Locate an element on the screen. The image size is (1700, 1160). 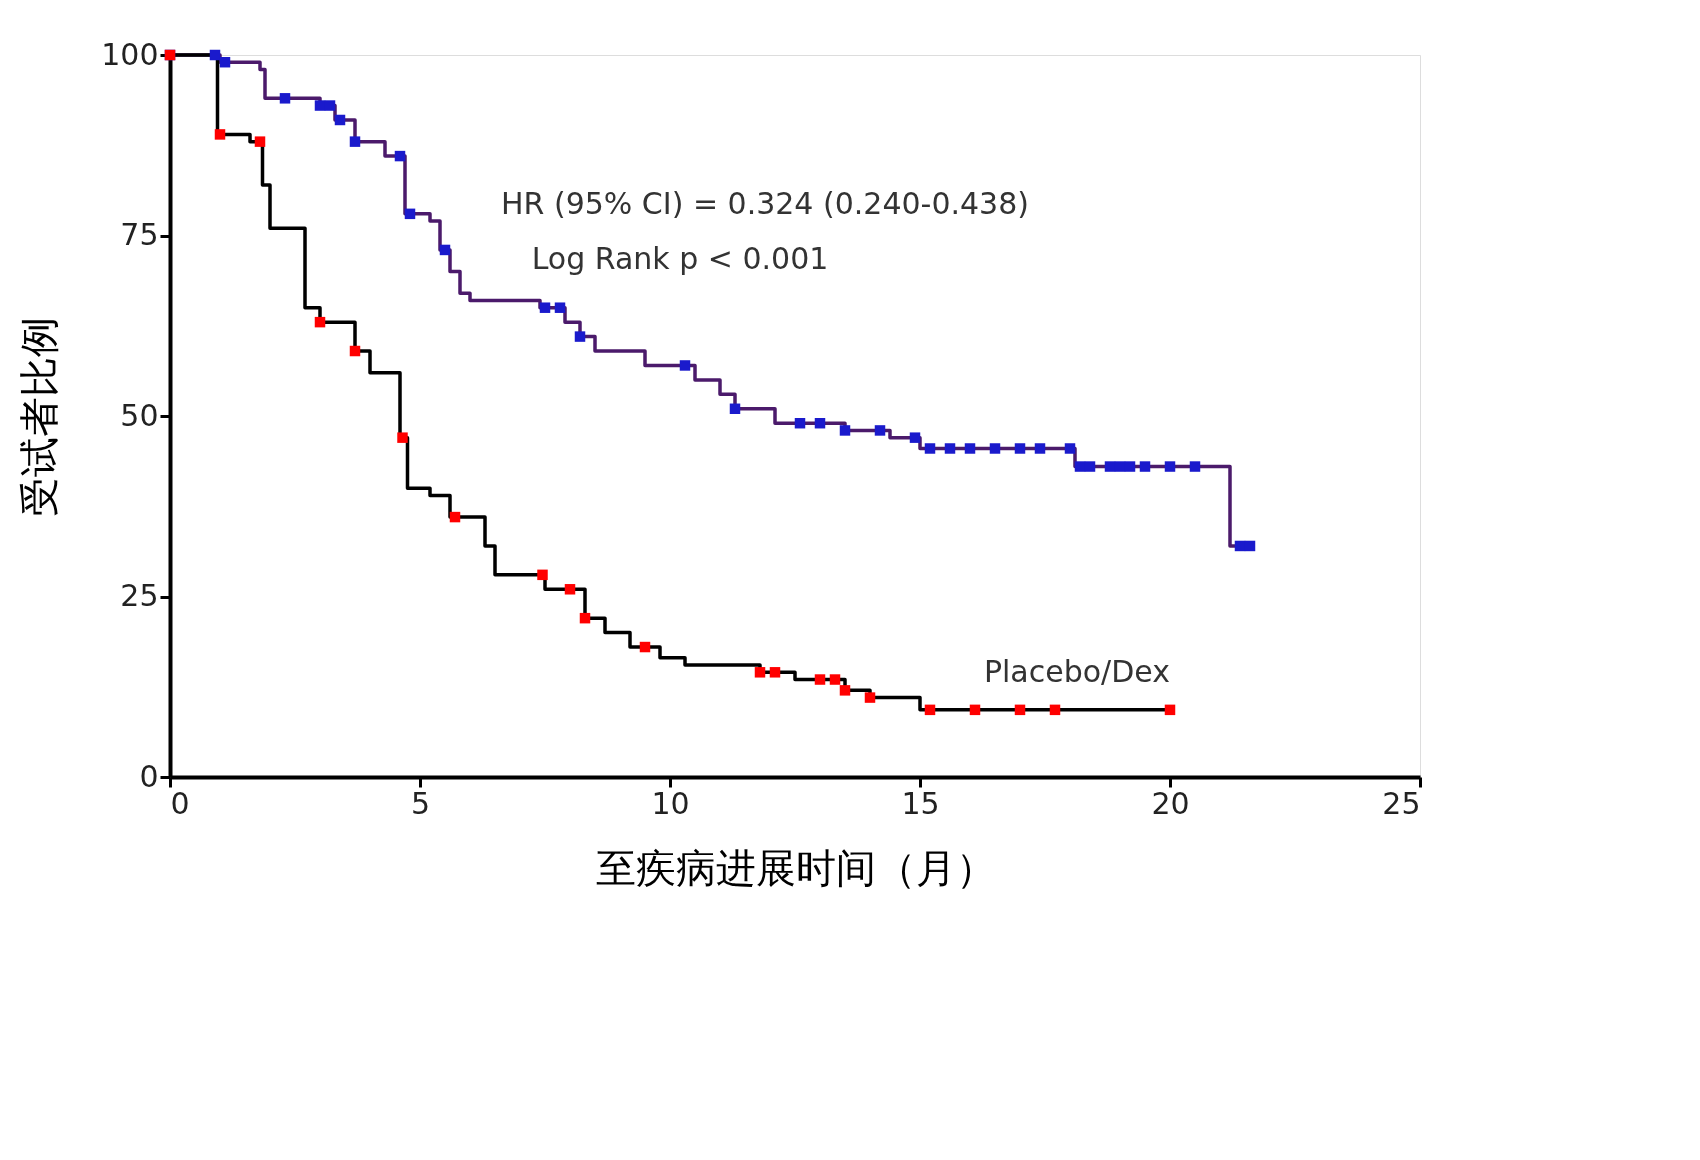
annotation: Log Rank p < 0.001 is located at coordinates (680, 258).